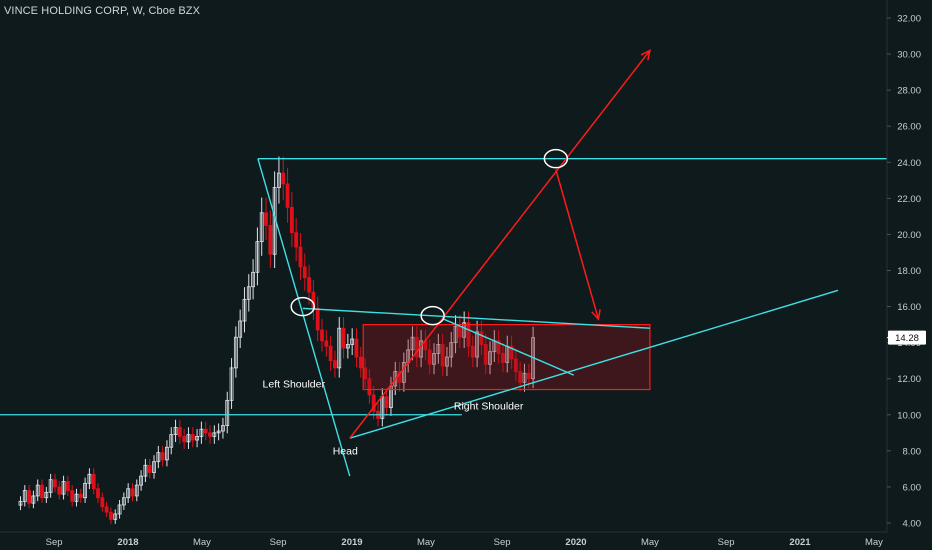 The image size is (932, 550). What do you see at coordinates (127, 542) in the screenshot?
I see `time-tick-label: 2018` at bounding box center [127, 542].